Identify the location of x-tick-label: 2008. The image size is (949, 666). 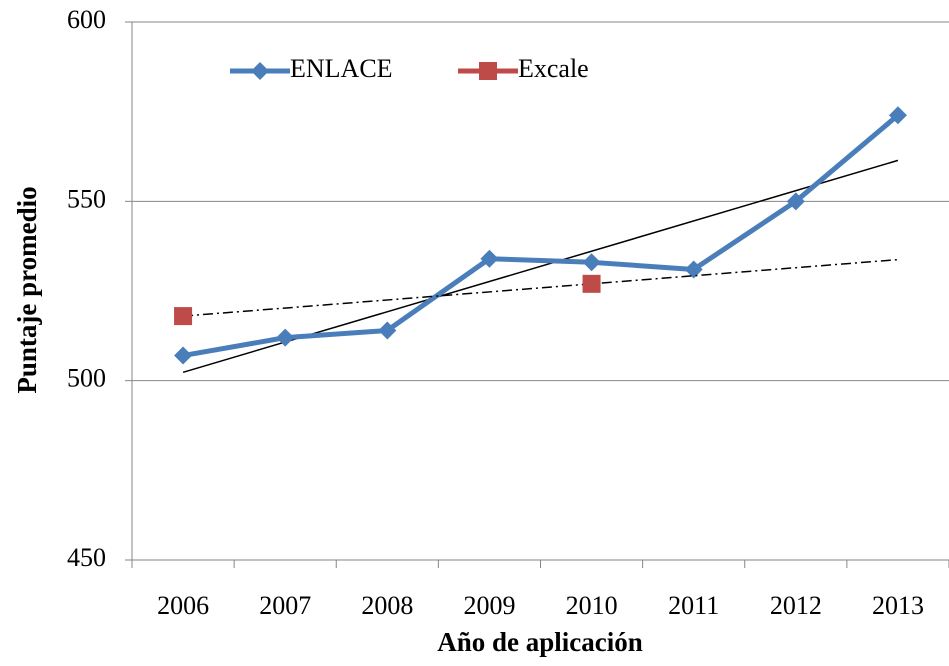
(387, 605).